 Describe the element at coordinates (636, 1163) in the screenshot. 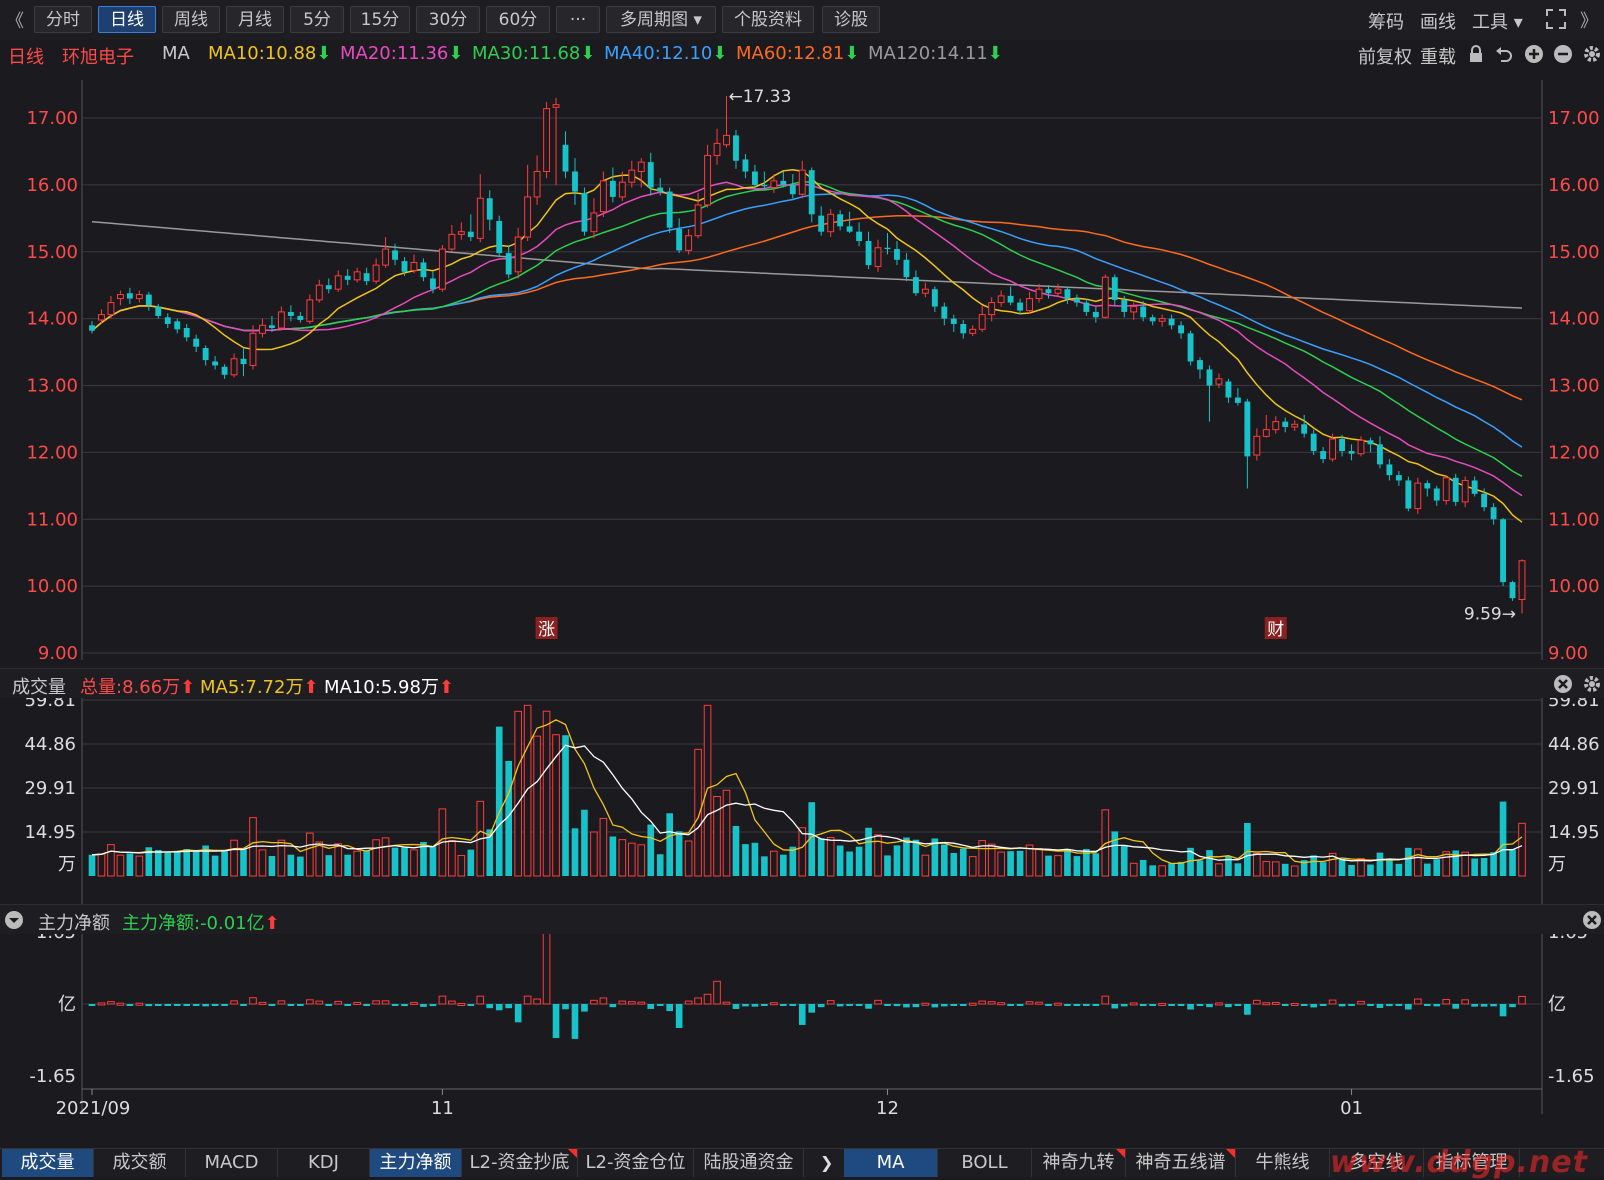

I see `tab-left-6: L2-资金仓位` at that location.